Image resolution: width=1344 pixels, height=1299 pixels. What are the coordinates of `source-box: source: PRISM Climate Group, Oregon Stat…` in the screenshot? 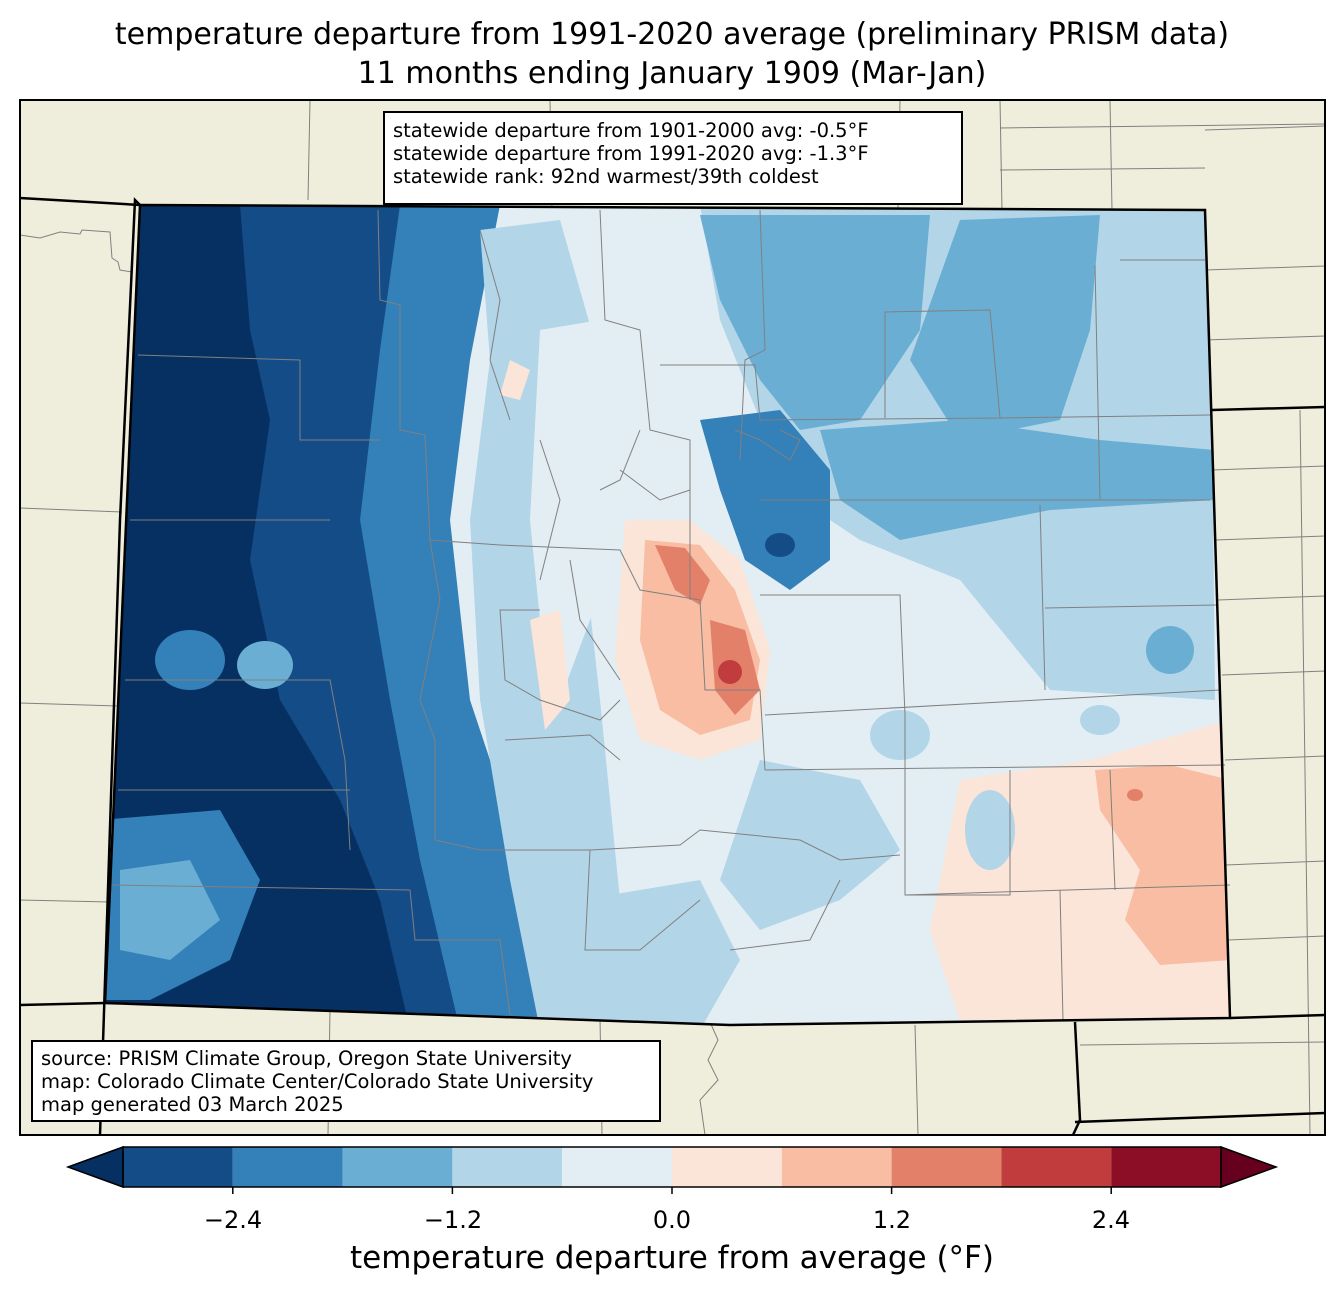 It's located at (346, 1081).